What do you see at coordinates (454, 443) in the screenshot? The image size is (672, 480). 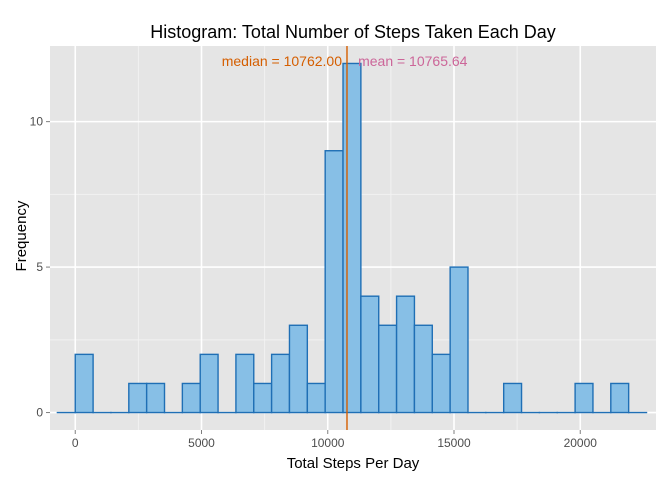 I see `x-tick-label: 15000` at bounding box center [454, 443].